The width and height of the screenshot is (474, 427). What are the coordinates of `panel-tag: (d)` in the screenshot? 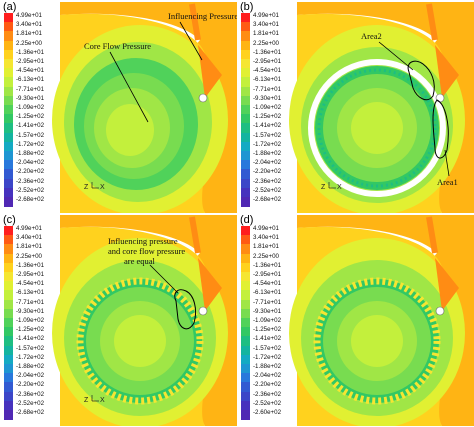 It's located at (247, 220).